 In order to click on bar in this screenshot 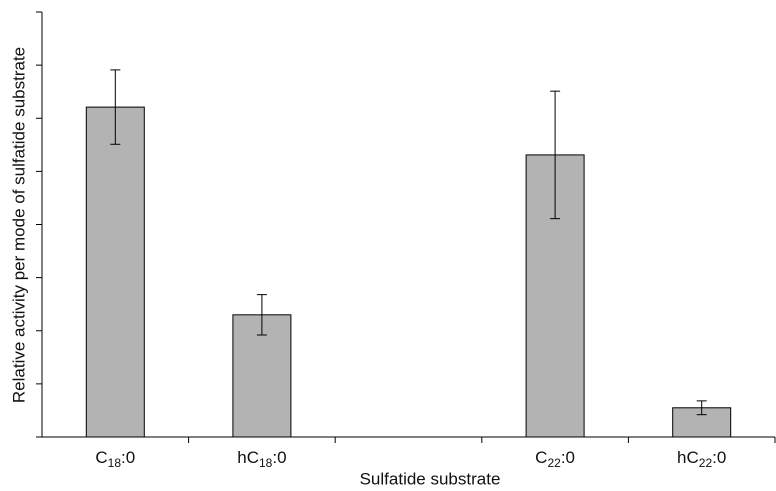, I will do `click(115, 272)`.